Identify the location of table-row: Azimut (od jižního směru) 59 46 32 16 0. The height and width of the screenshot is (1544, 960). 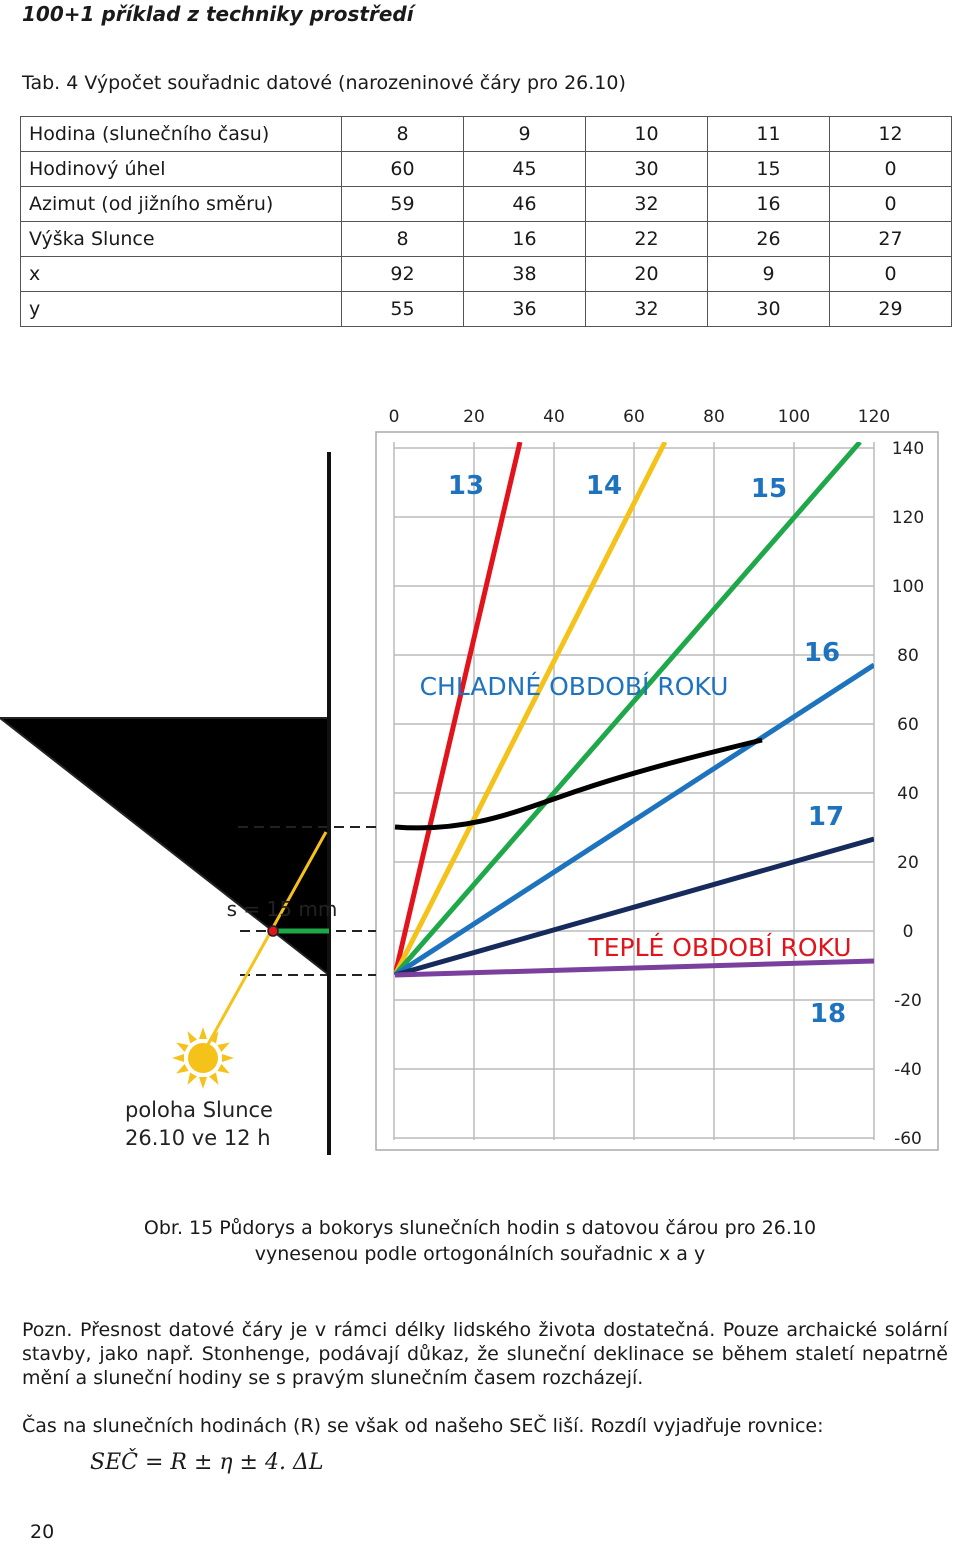
(486, 204).